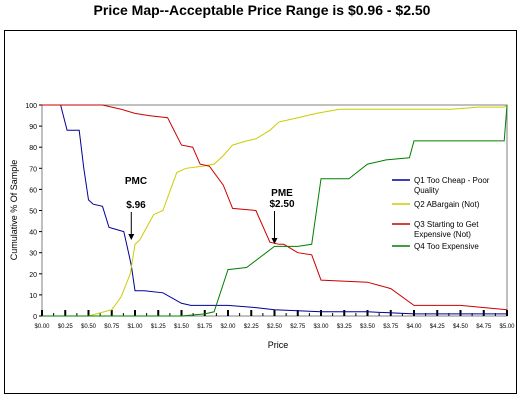 Image resolution: width=524 pixels, height=402 pixels. I want to click on y-tick-label: 90, so click(33, 127).